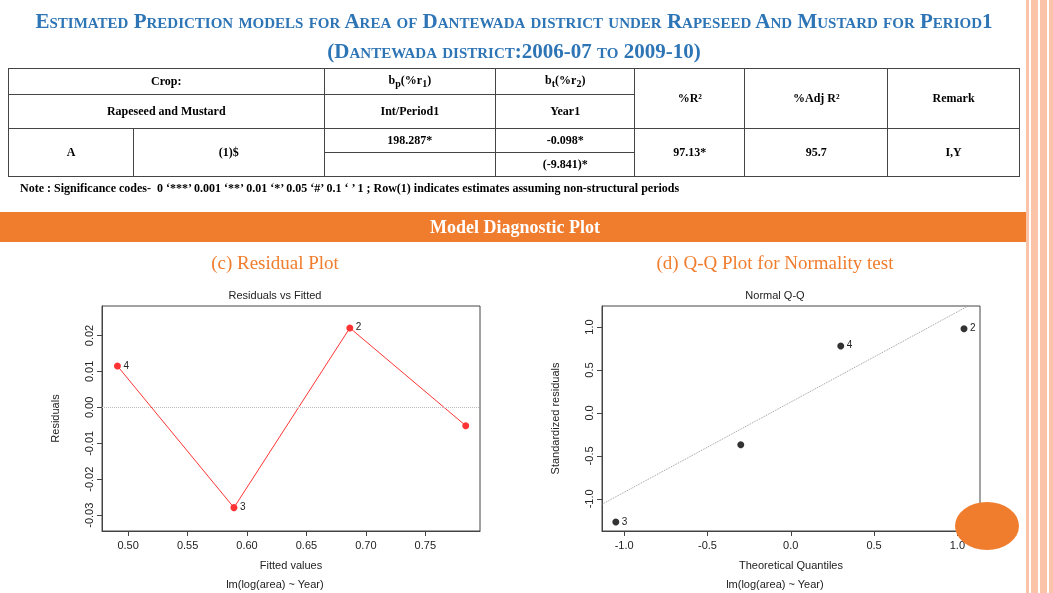  What do you see at coordinates (624, 544) in the screenshot?
I see `x-tick-label: -1.0` at bounding box center [624, 544].